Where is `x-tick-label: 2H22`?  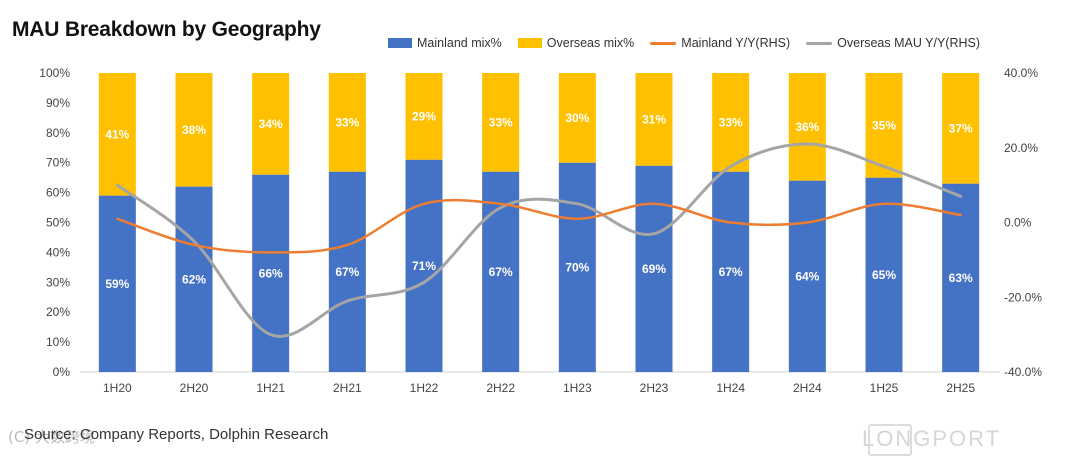 x-tick-label: 2H22 is located at coordinates (500, 388).